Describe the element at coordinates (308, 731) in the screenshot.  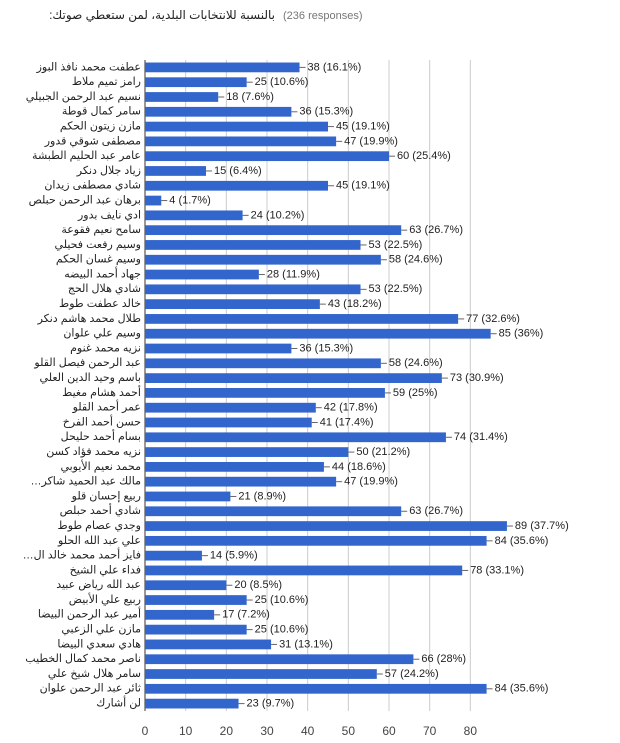
I see `x-tick-label: 40` at that location.